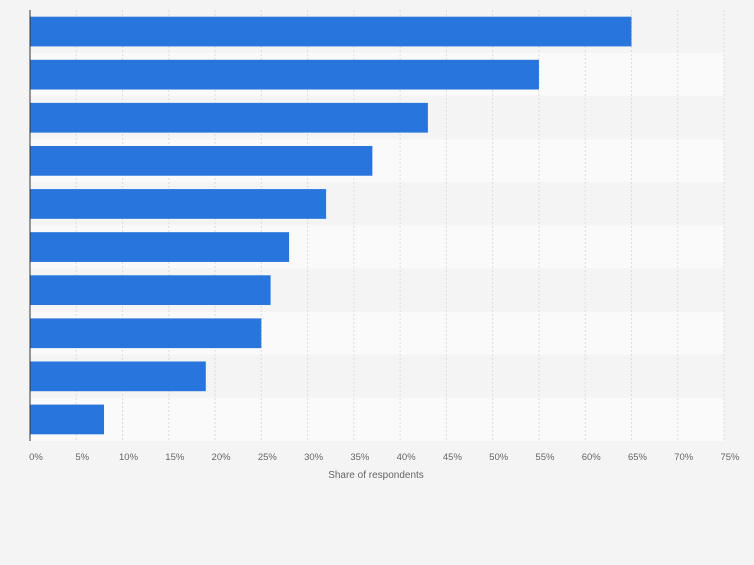 The width and height of the screenshot is (754, 565). Describe the element at coordinates (222, 457) in the screenshot. I see `x-tick-label: 20%` at that location.